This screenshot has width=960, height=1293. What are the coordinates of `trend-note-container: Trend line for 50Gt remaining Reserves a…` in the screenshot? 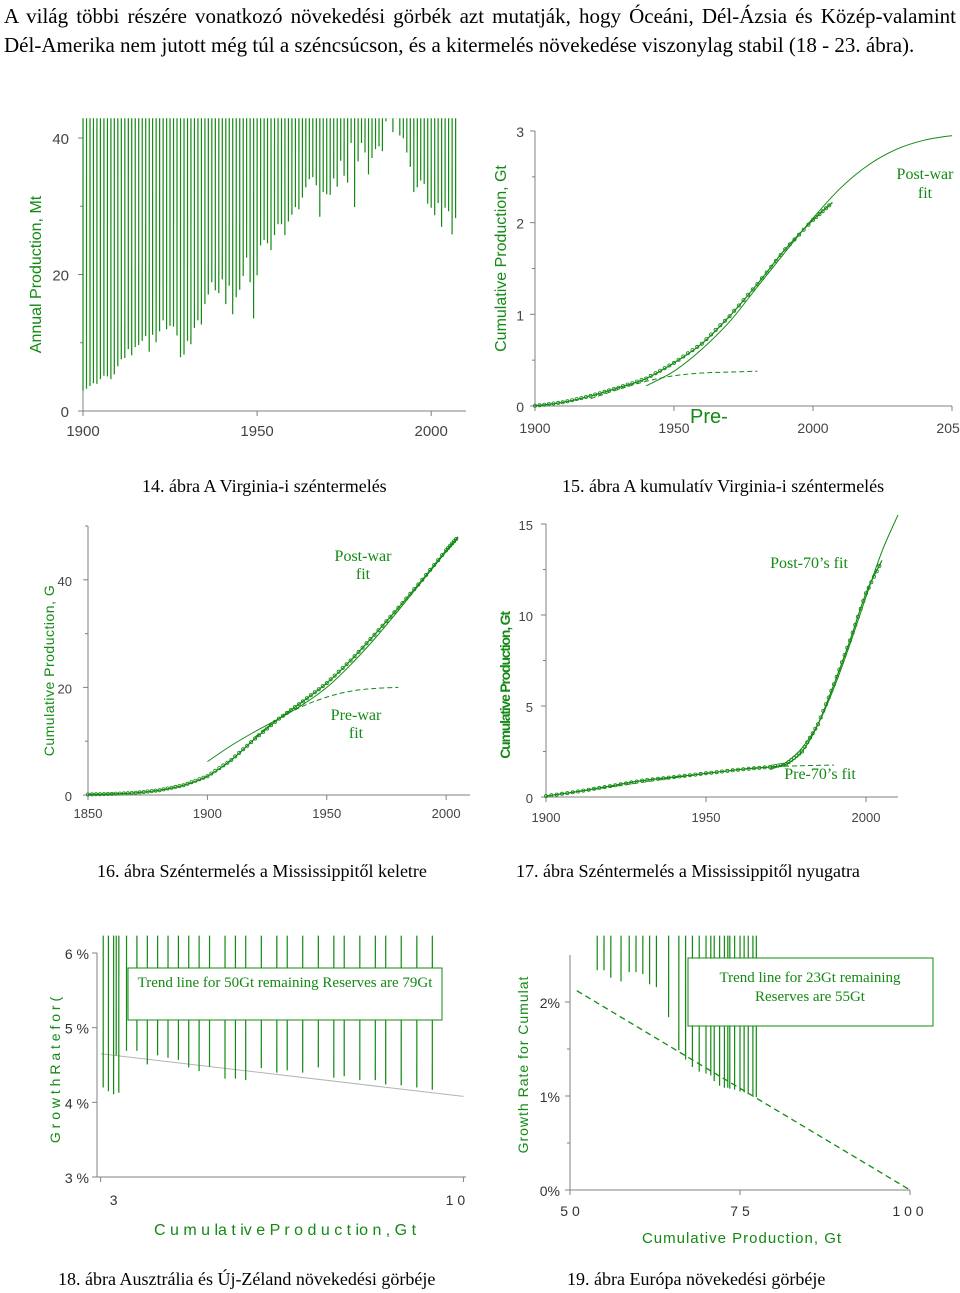 It's located at (285, 983).